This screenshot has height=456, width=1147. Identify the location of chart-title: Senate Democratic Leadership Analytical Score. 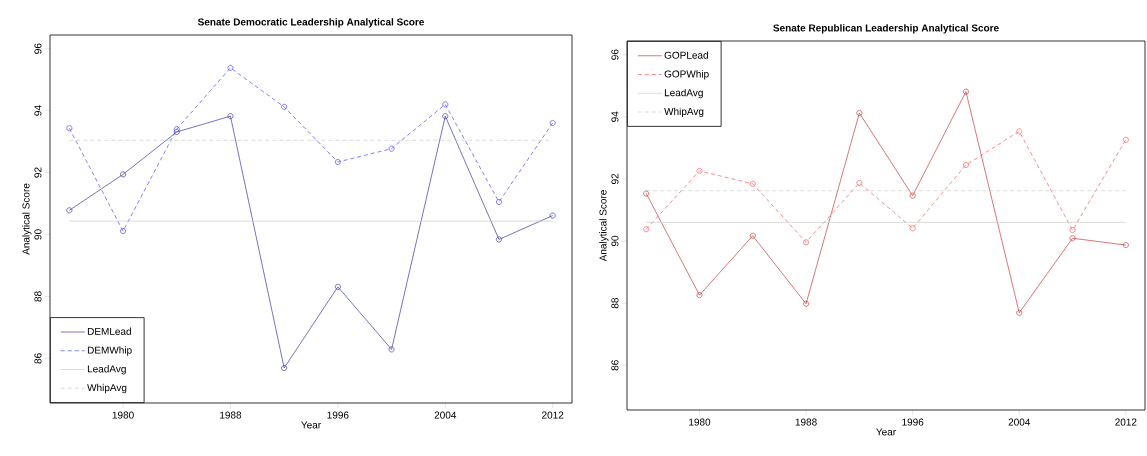
(311, 23).